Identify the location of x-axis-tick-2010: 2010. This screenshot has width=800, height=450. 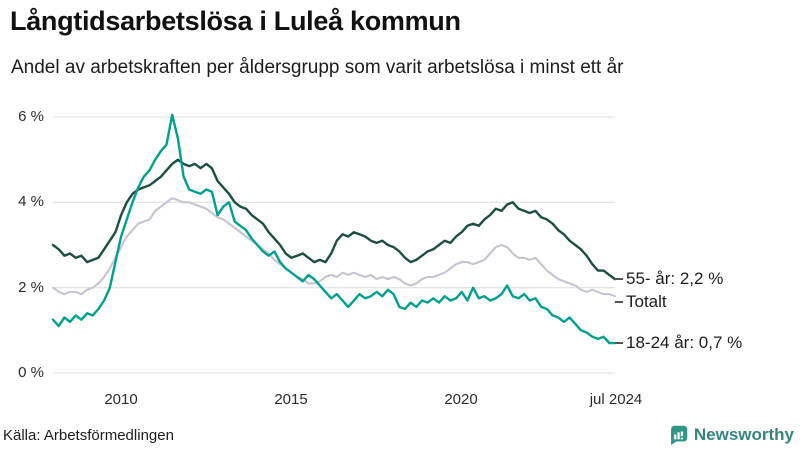
(121, 399).